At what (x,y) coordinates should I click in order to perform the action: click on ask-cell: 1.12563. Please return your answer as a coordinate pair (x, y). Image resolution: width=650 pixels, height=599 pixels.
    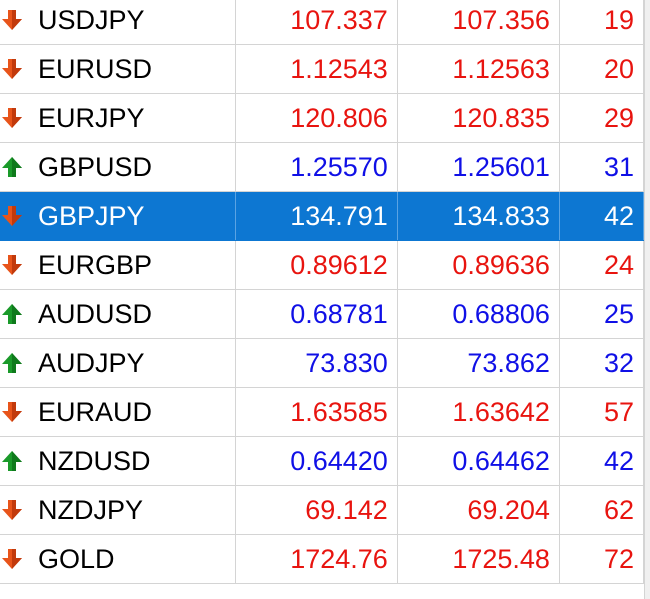
    Looking at the image, I should click on (478, 69).